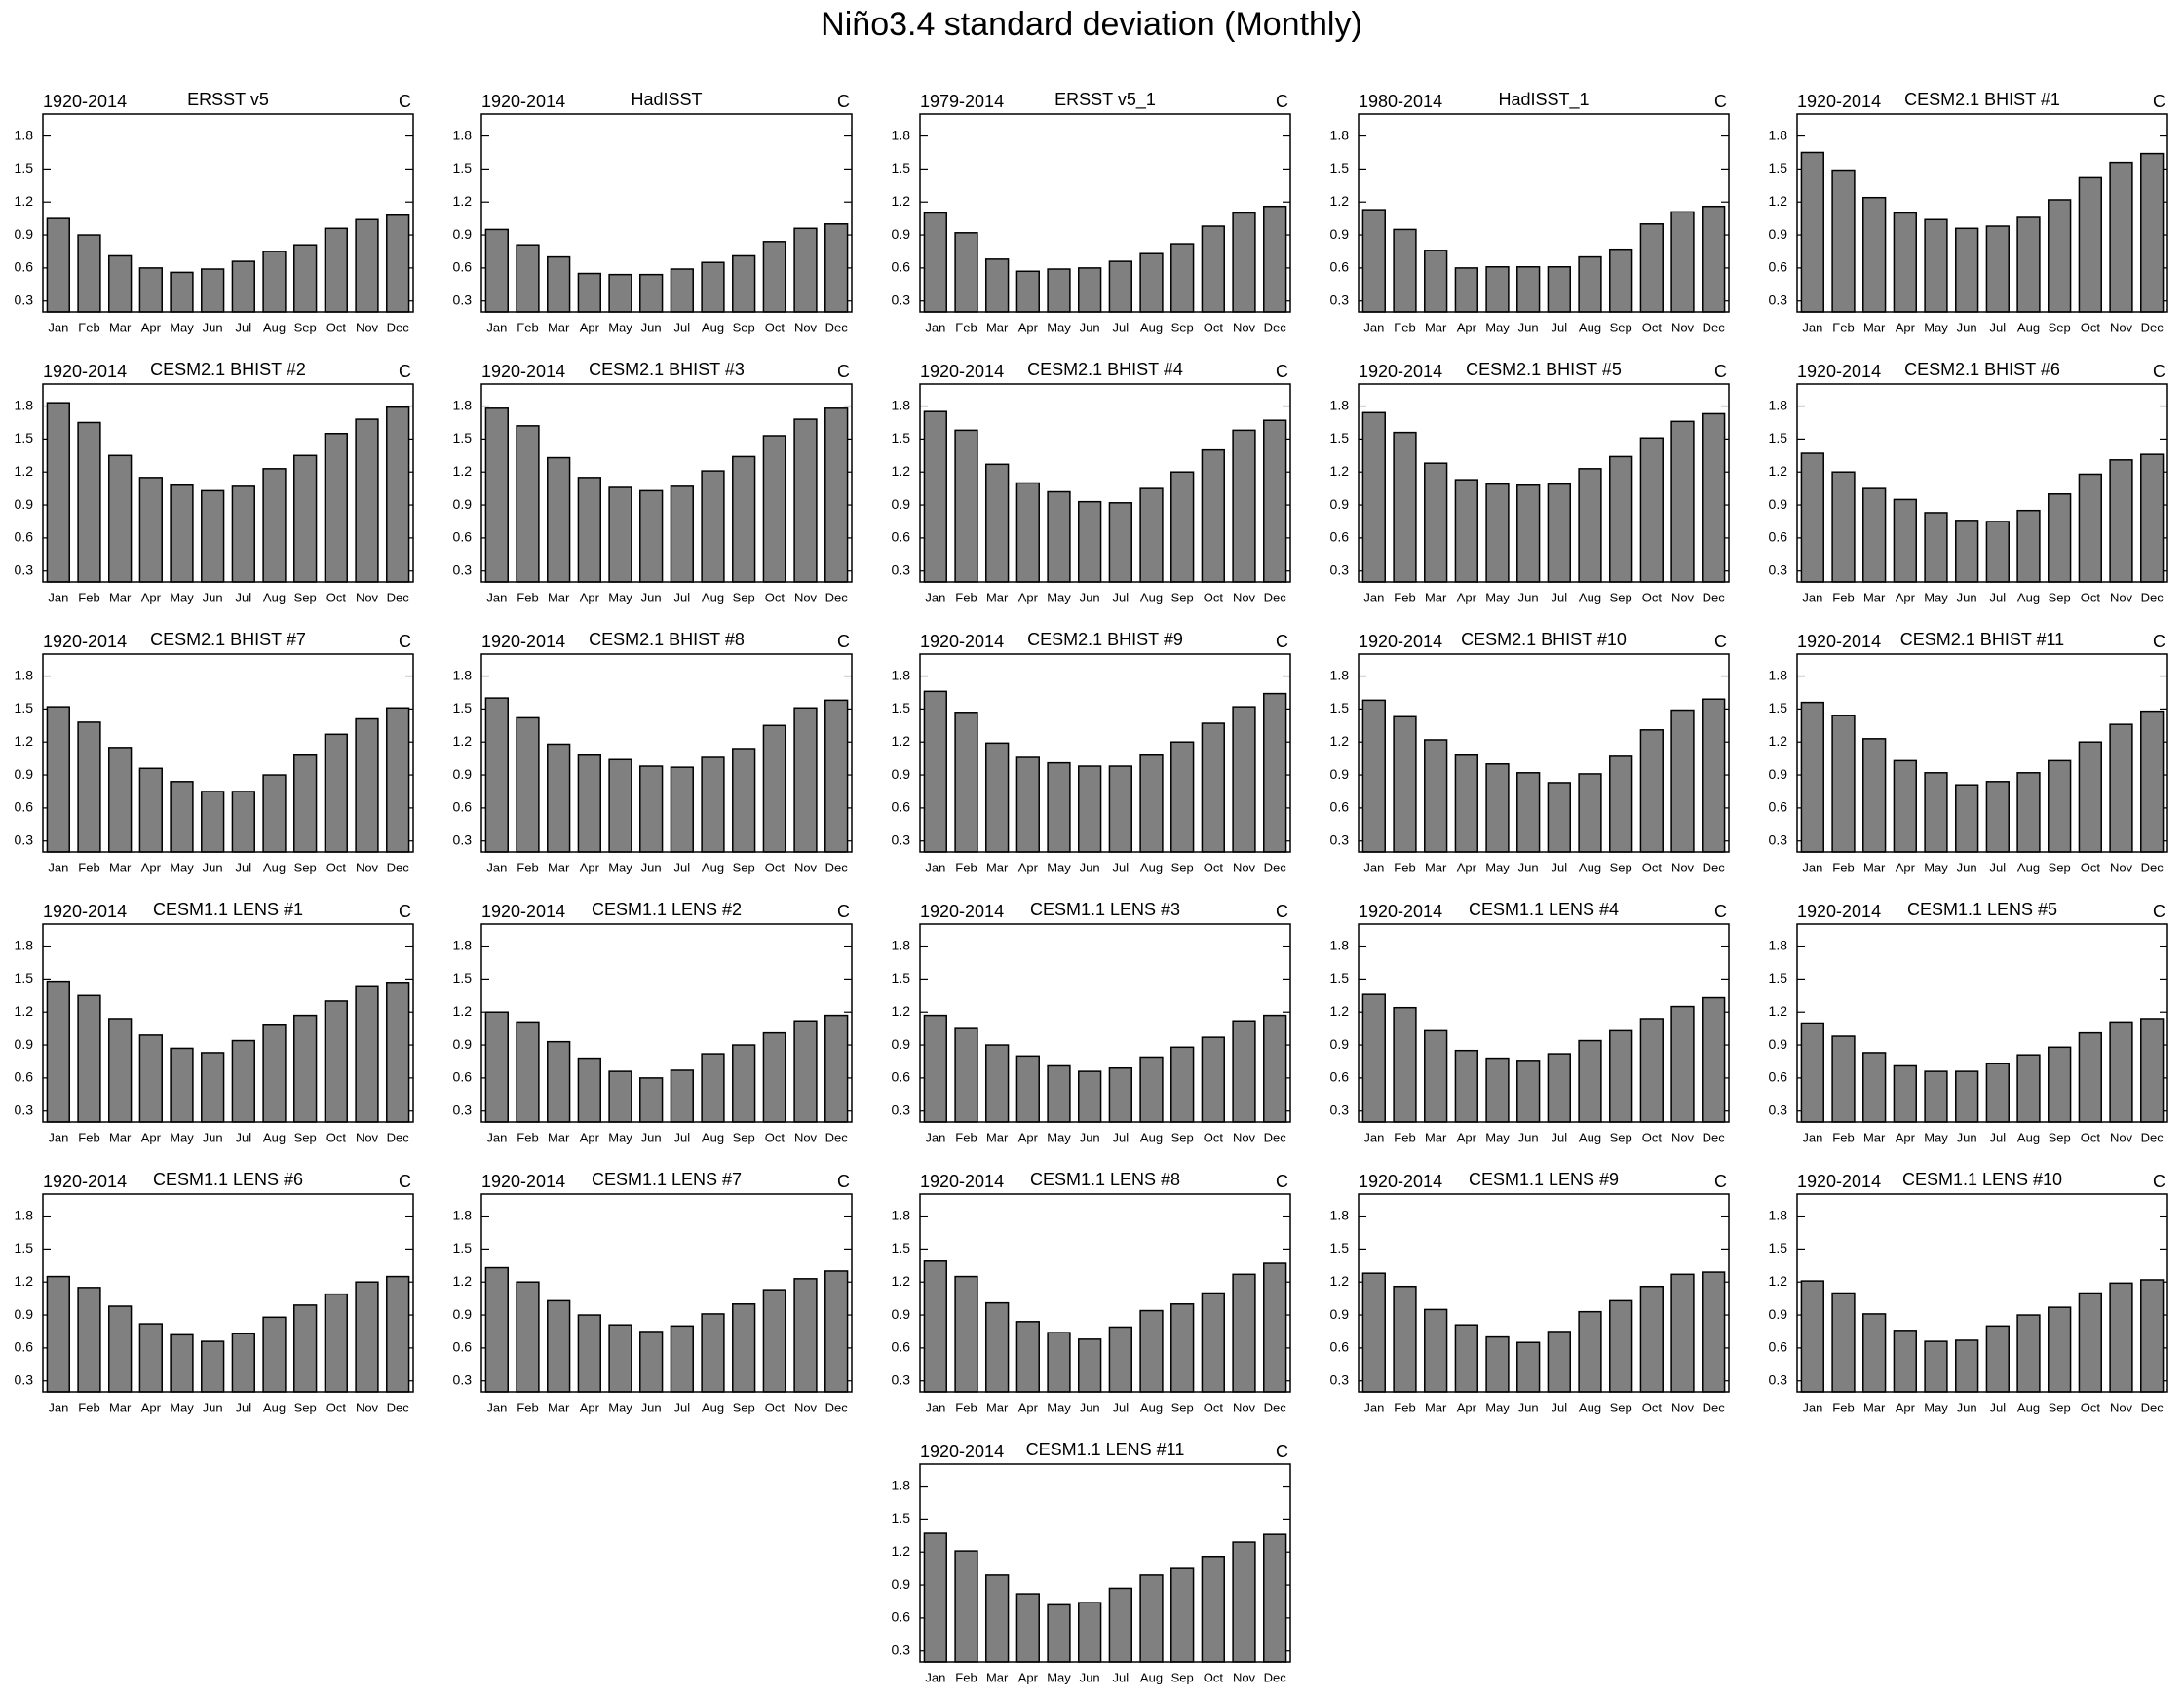 Image resolution: width=2184 pixels, height=1700 pixels. I want to click on x-tick-label: May, so click(1497, 1137).